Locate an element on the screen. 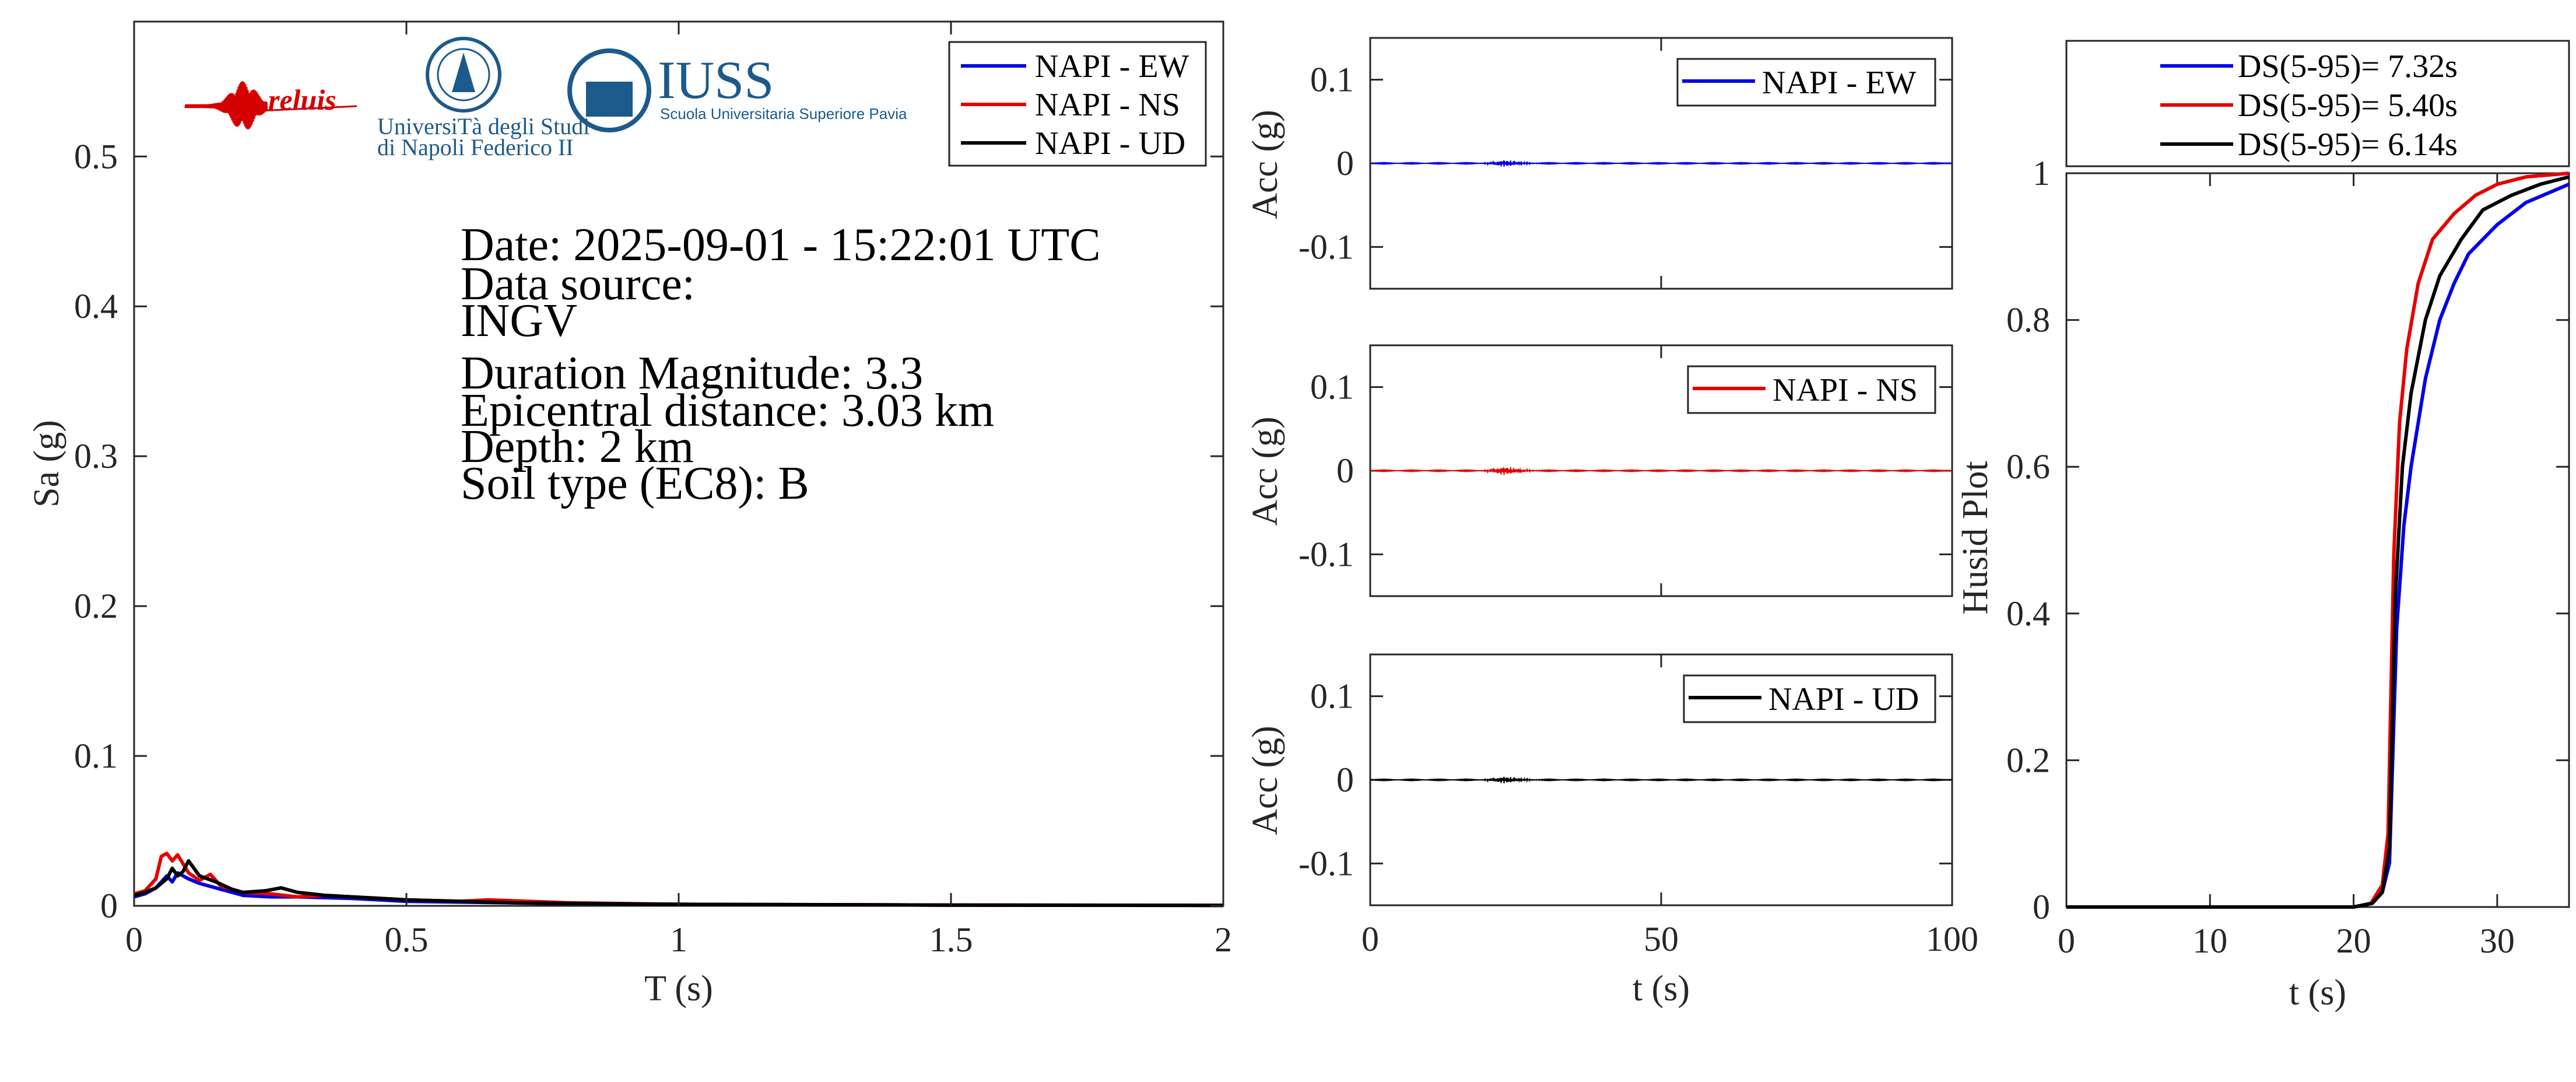 Image resolution: width=2576 pixels, height=1082 pixels. husid-ytick-label: 0.8 is located at coordinates (2028, 320).